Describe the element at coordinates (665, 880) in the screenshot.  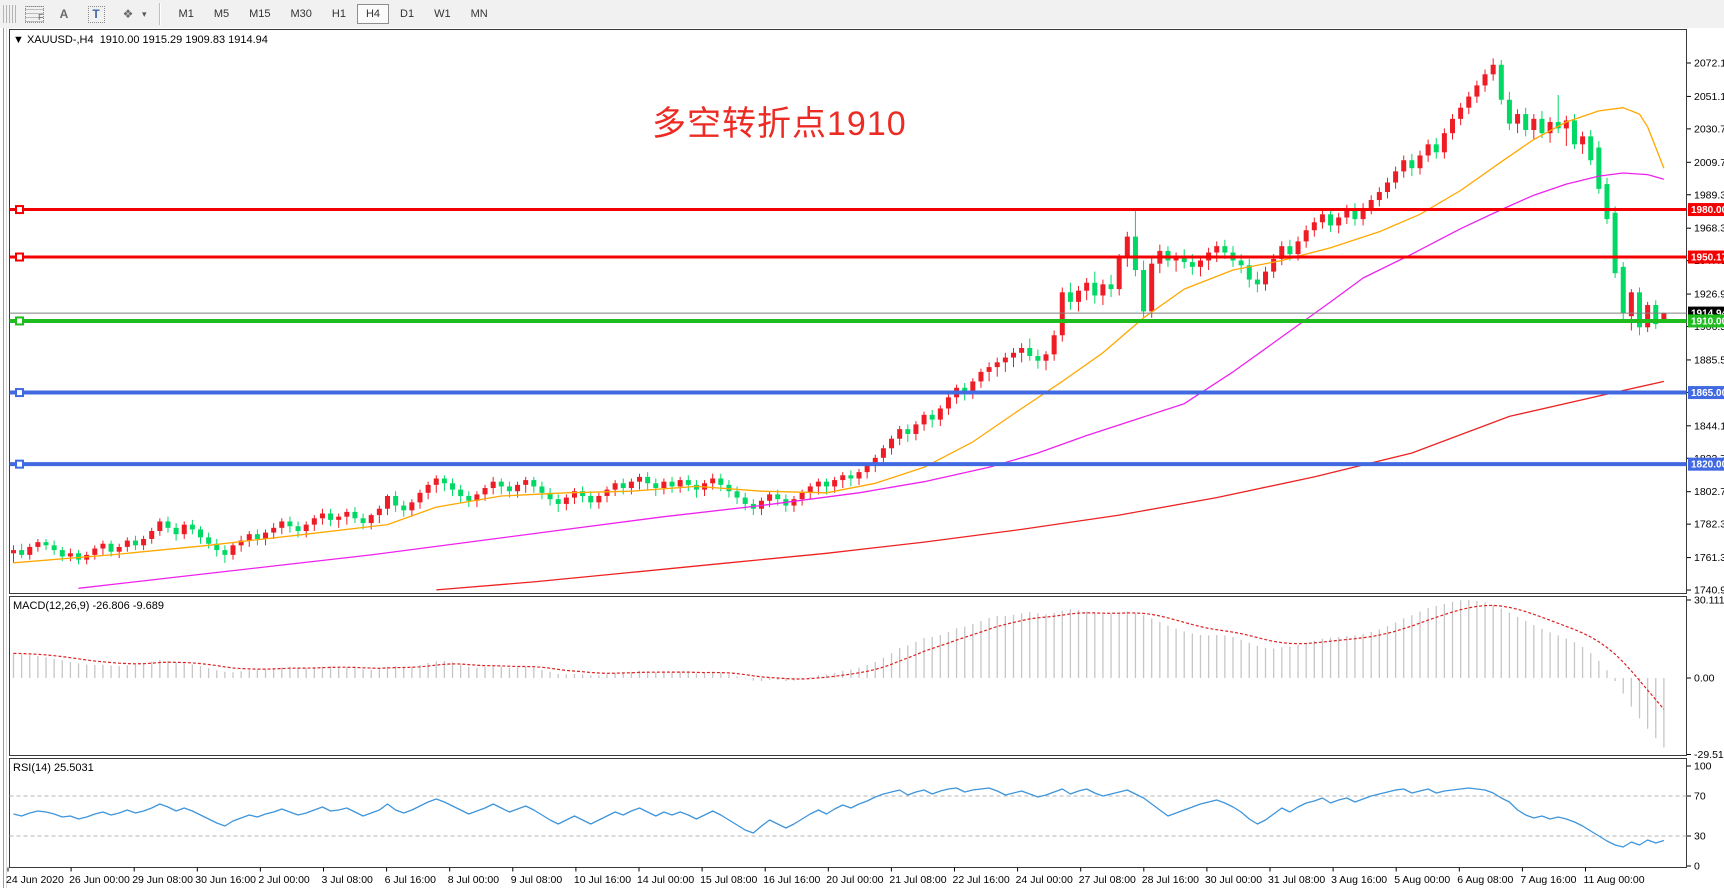
I see `svg-text: 14 Jul 00:00` at that location.